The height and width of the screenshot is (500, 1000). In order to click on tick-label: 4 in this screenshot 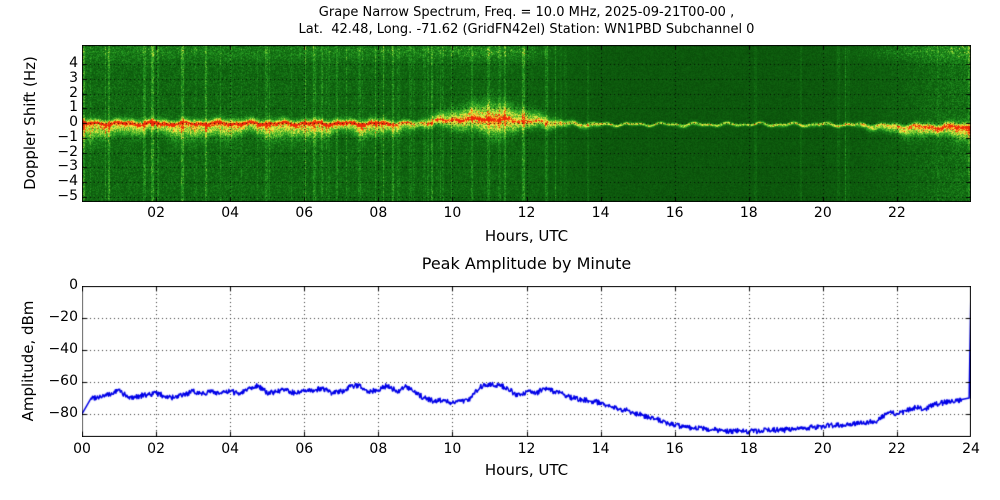, I will do `click(73, 63)`.